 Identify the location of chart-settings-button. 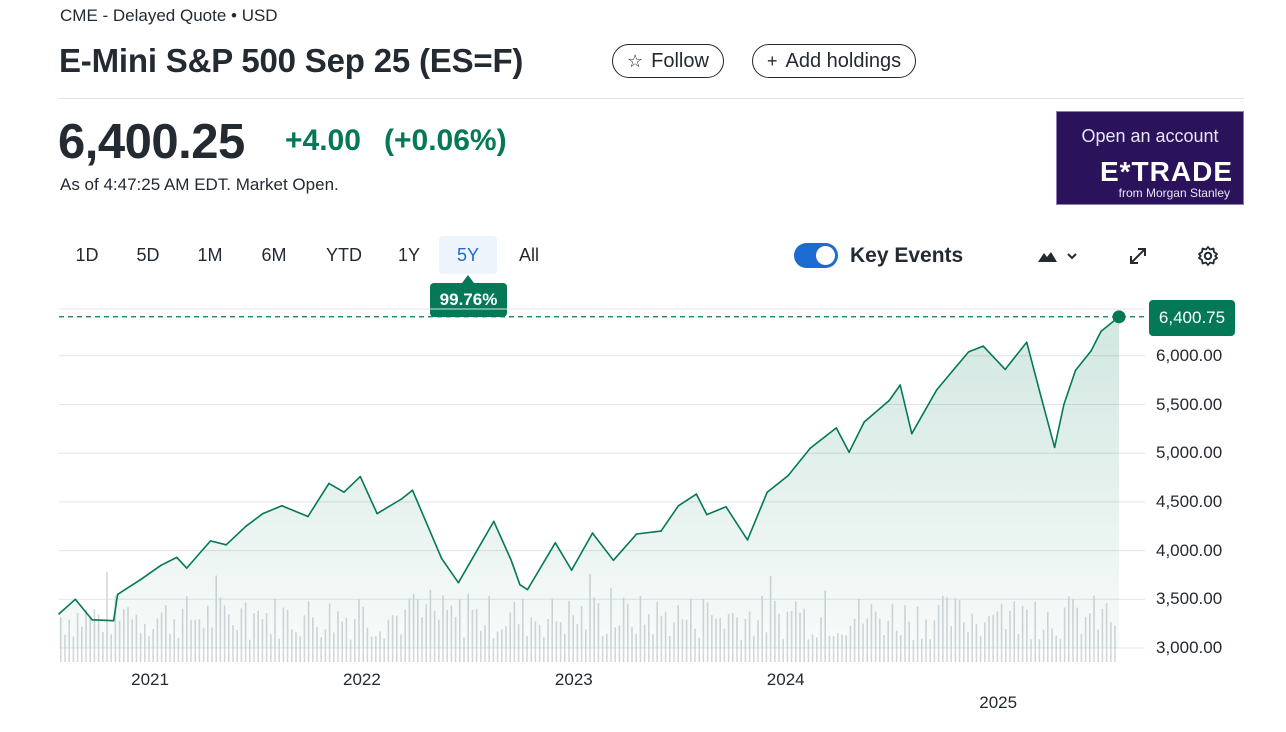
(1208, 256).